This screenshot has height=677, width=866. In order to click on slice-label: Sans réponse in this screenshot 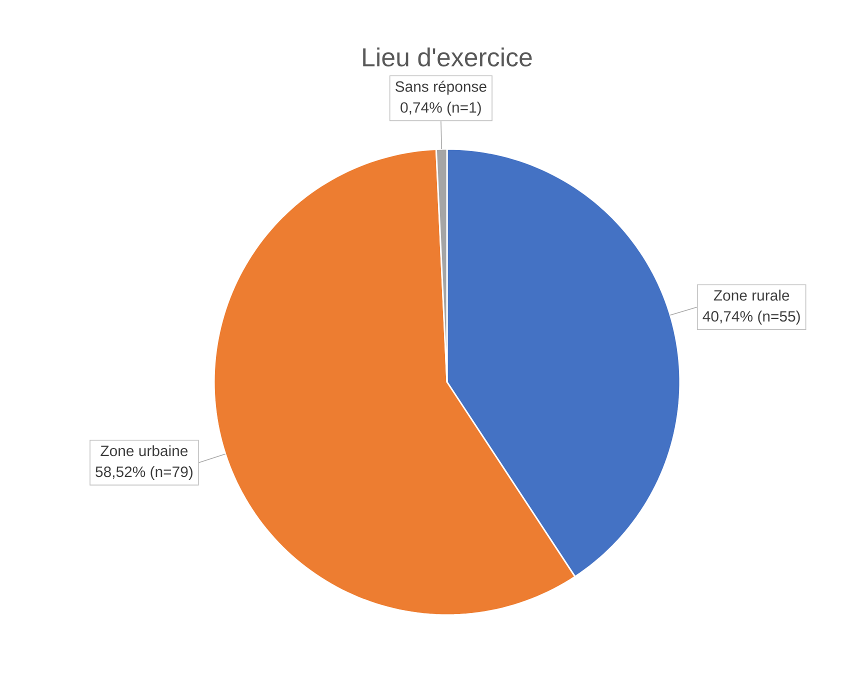, I will do `click(441, 87)`.